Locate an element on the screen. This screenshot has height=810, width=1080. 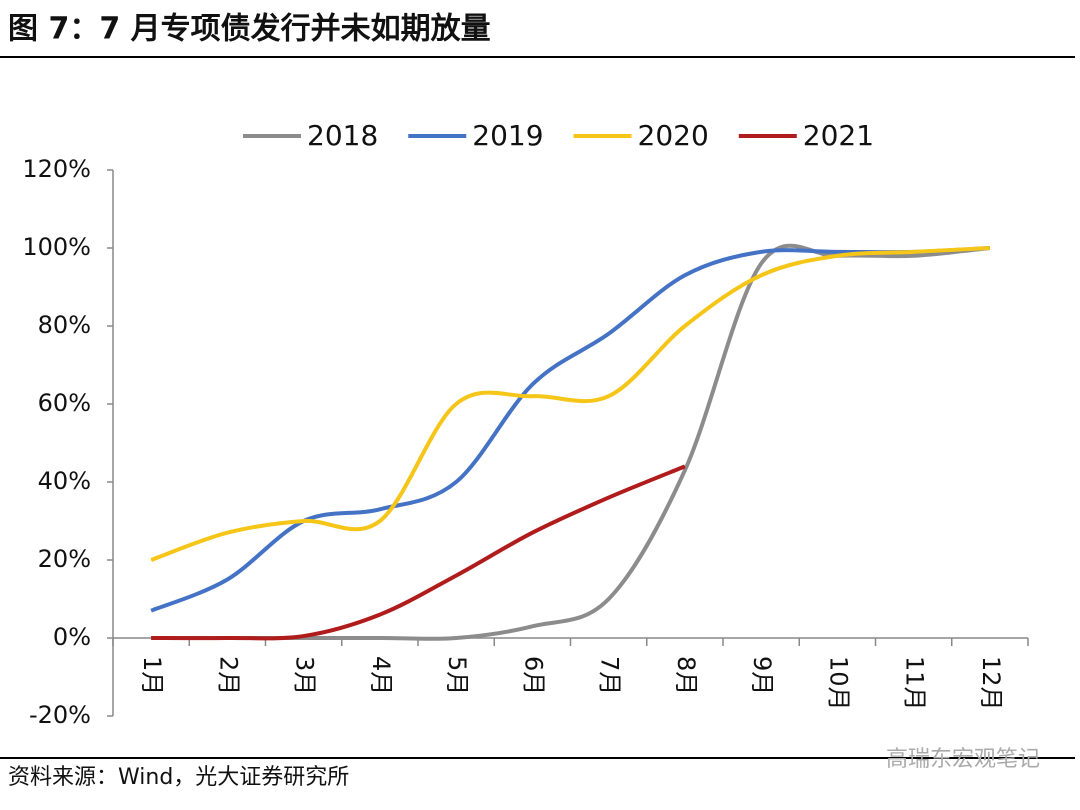
y-tick-label: 20% is located at coordinates (64, 559).